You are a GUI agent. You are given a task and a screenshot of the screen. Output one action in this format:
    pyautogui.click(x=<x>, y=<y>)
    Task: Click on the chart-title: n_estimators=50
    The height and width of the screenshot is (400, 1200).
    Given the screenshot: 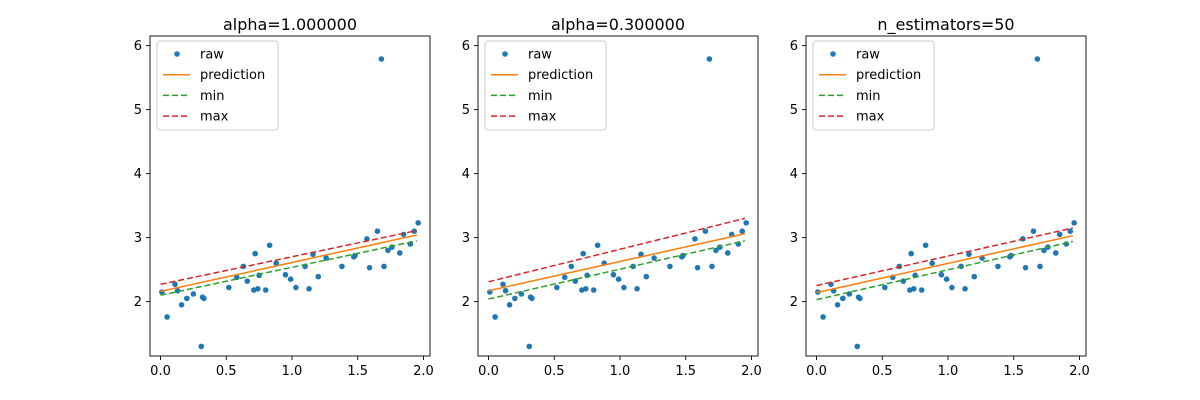 What is the action you would take?
    pyautogui.click(x=945, y=25)
    